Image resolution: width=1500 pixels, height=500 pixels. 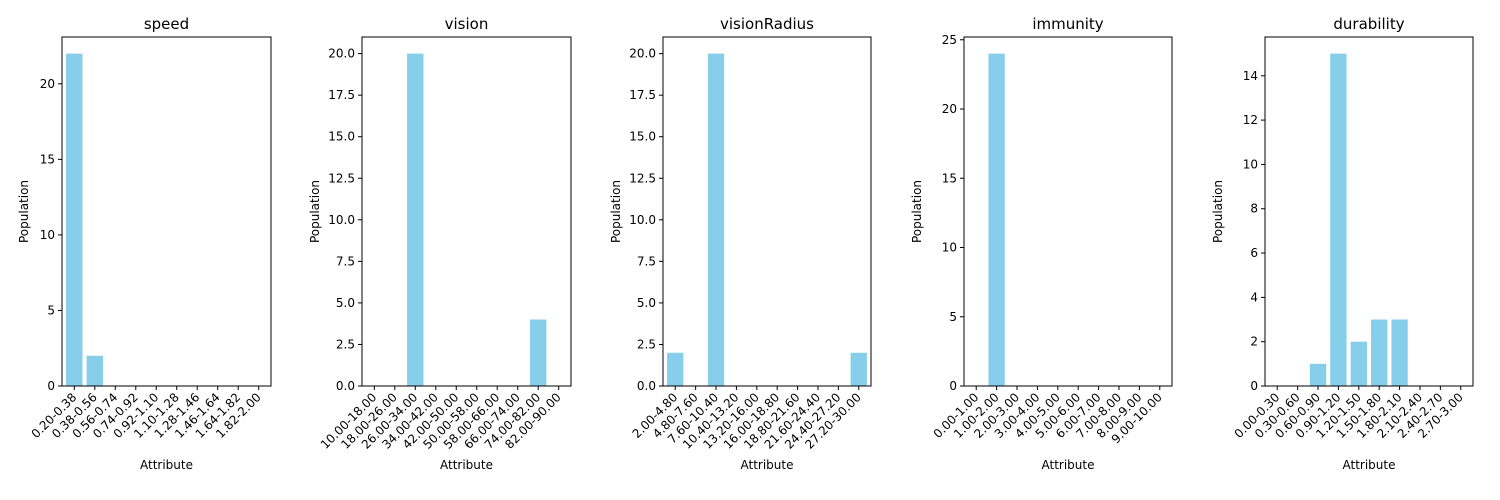 I want to click on bar-0.38-0.56, so click(x=94, y=370).